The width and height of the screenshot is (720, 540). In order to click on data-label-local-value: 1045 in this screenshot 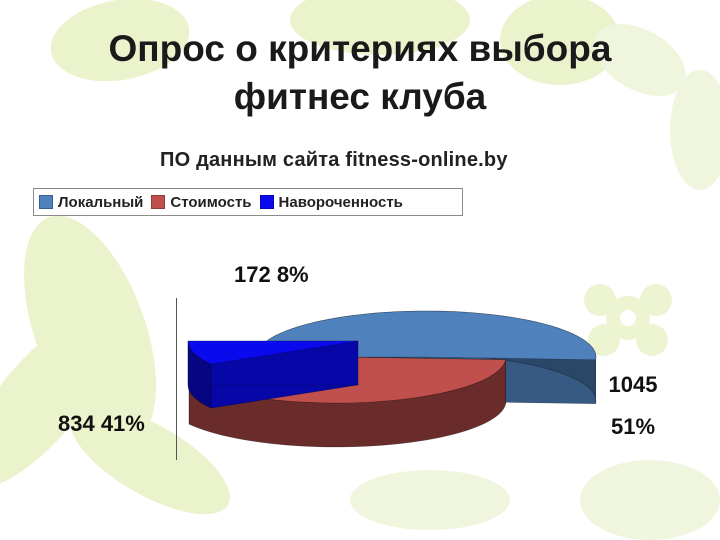, I will do `click(633, 384)`.